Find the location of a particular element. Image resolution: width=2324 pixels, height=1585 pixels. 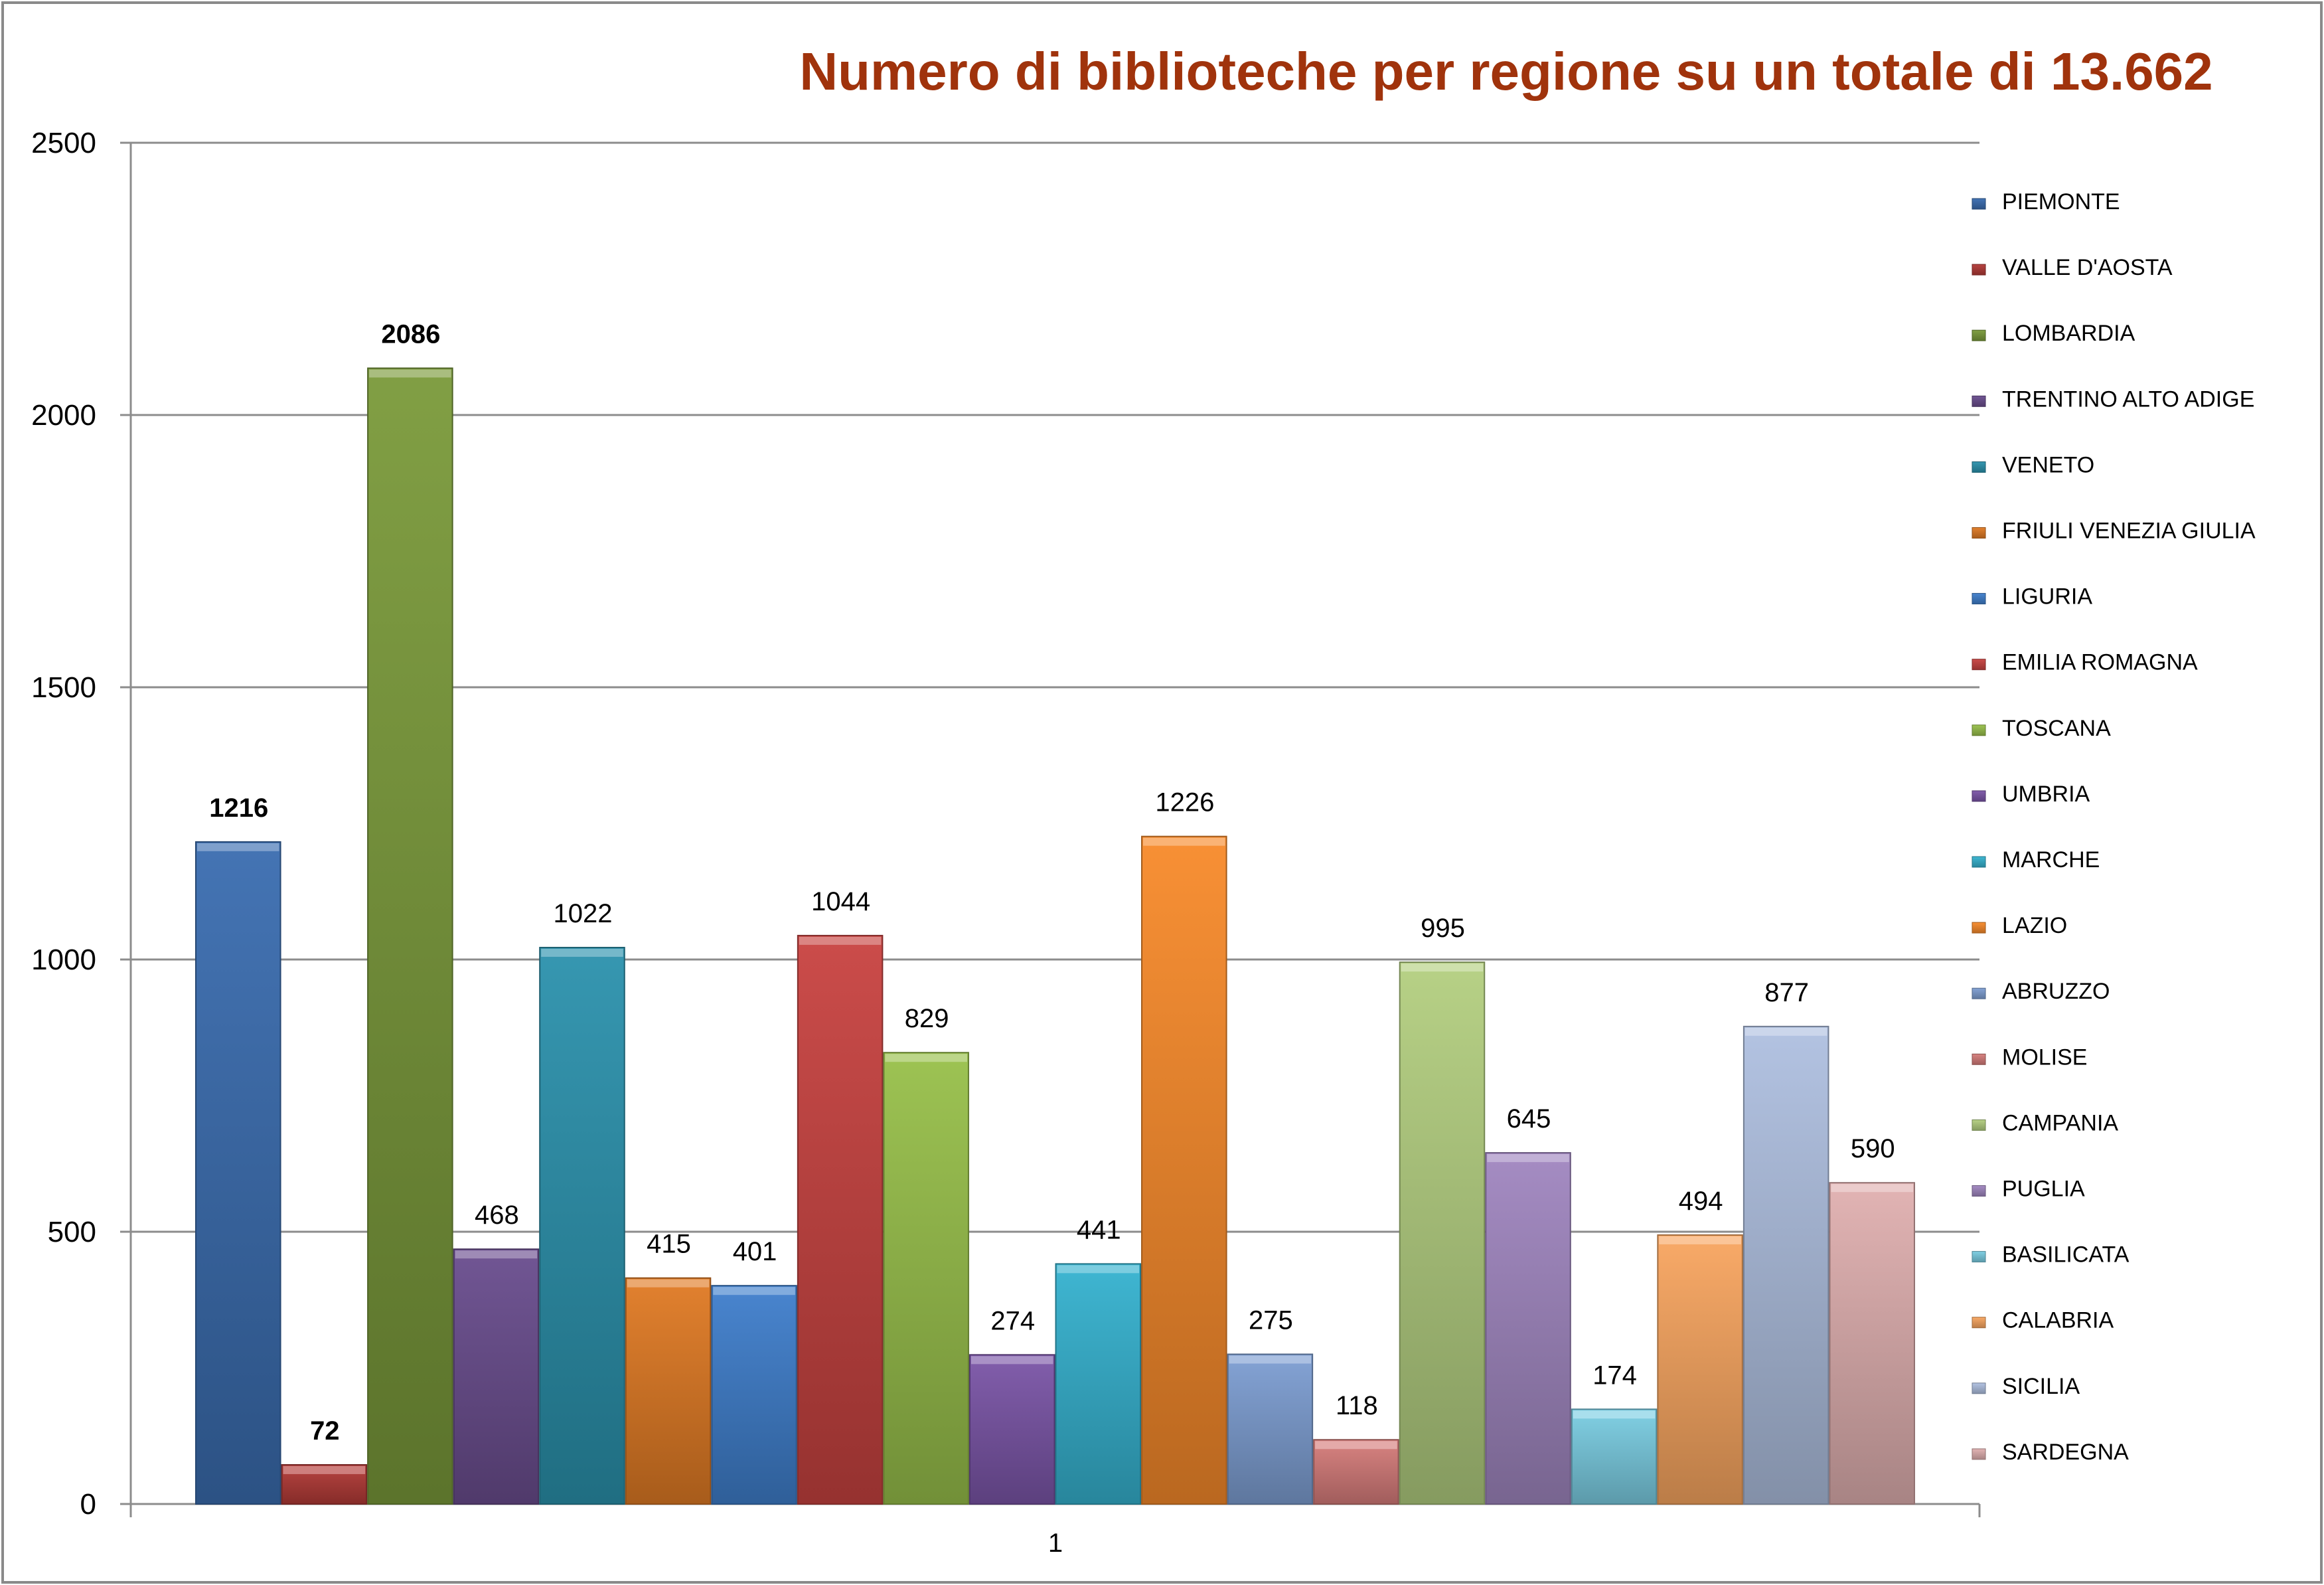

bar-group: 829 is located at coordinates (926, 1254).